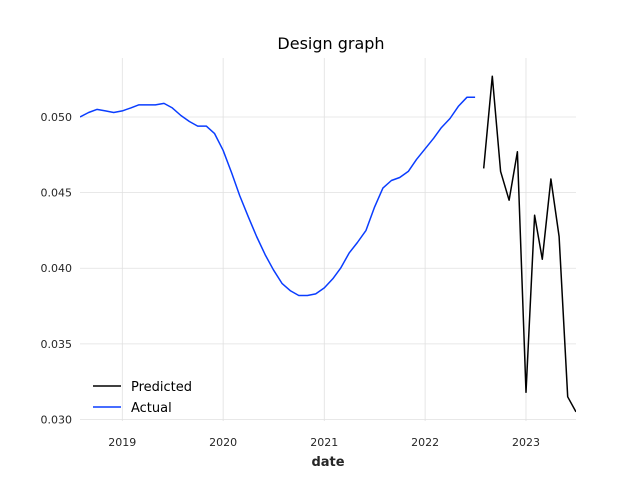  I want to click on x-tick-label: 2021, so click(324, 442).